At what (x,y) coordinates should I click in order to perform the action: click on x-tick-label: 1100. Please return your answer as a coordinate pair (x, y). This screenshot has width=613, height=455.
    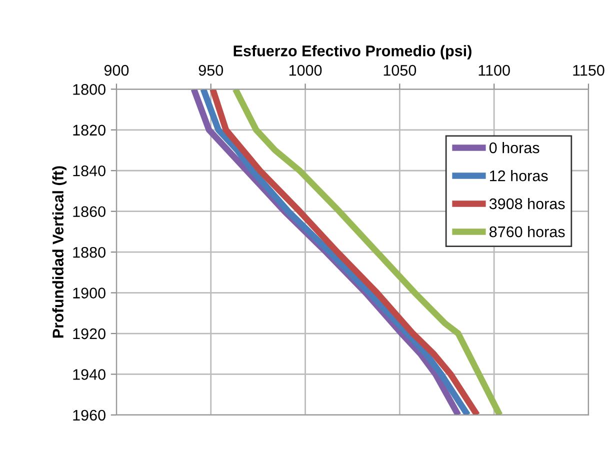
    Looking at the image, I should click on (494, 70).